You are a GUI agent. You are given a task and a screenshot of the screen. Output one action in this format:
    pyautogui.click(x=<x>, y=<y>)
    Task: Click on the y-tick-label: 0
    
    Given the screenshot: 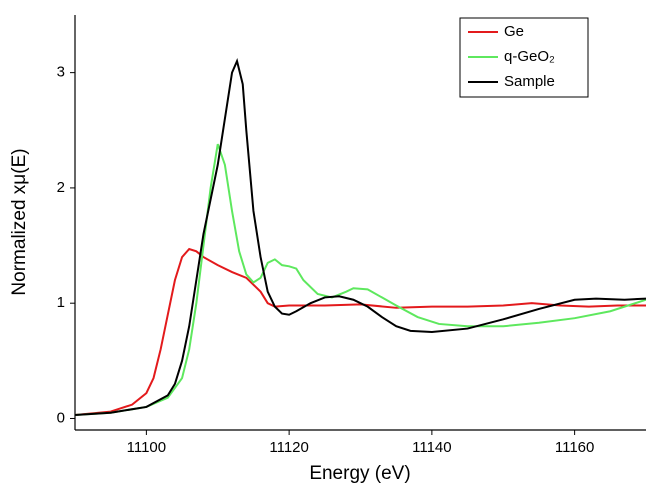 What is the action you would take?
    pyautogui.click(x=61, y=417)
    